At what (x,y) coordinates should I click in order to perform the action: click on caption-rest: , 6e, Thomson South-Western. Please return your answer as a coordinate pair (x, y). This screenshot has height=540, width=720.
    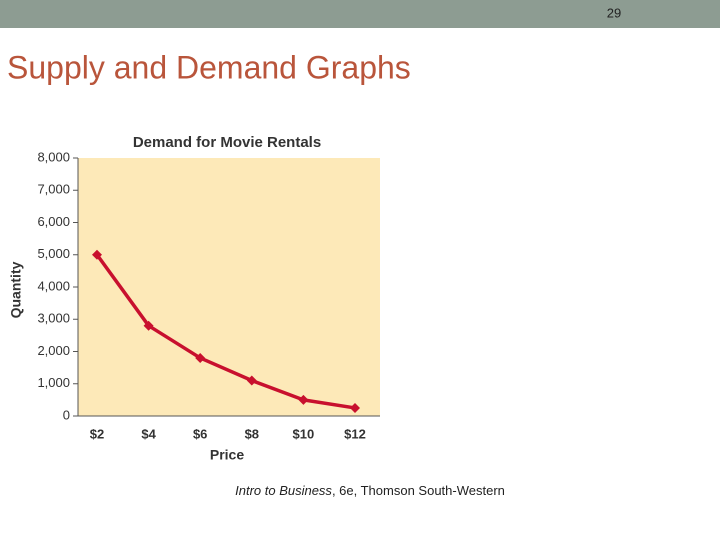
    Looking at the image, I should click on (418, 490).